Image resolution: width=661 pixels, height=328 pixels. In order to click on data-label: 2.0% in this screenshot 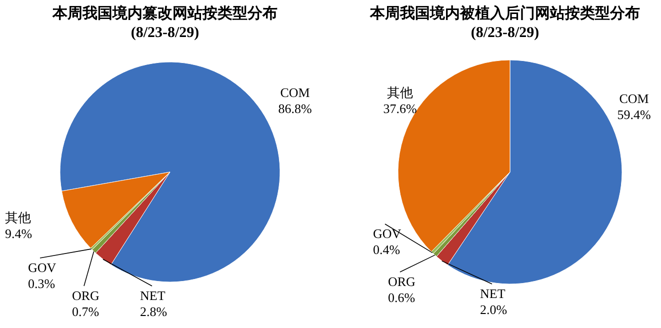, I will do `click(494, 309)`.